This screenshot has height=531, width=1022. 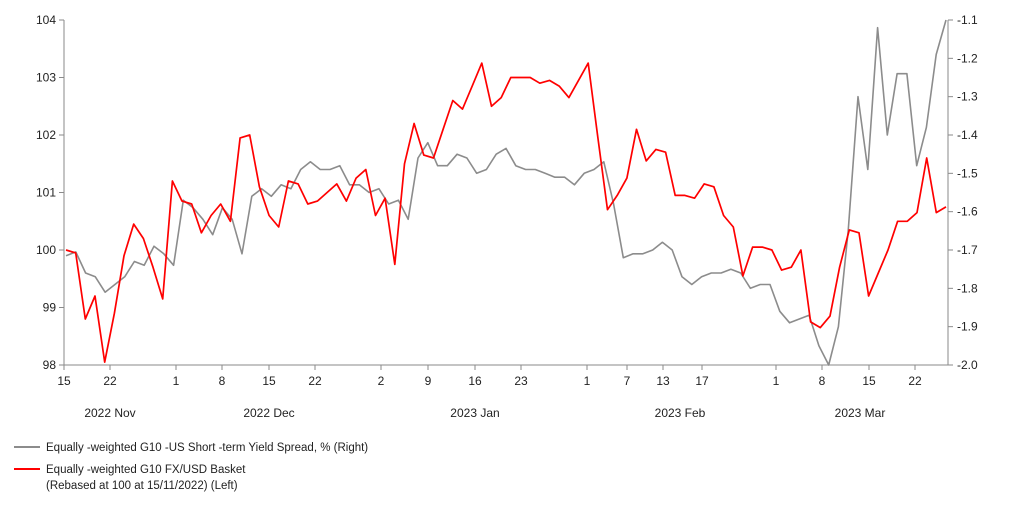 What do you see at coordinates (967, 135) in the screenshot?
I see `right-tick-label: -1.4` at bounding box center [967, 135].